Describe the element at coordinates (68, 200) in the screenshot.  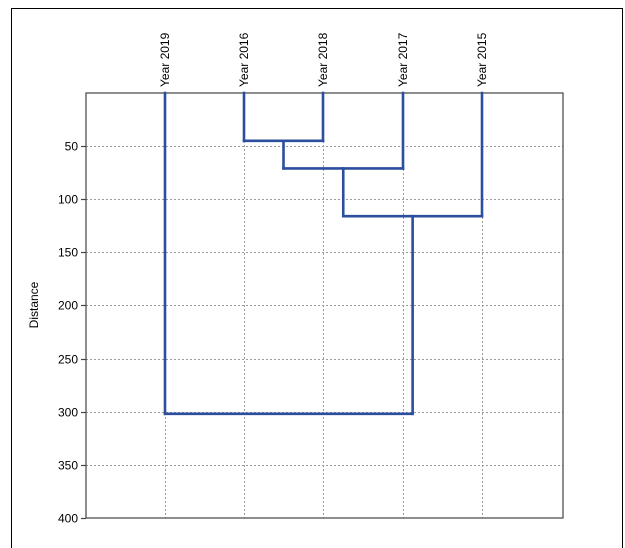
I see `y-tick-label: 100` at that location.